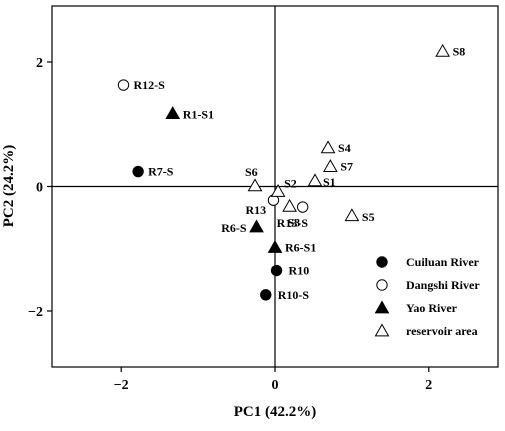  I want to click on x-tick-label: −2, so click(121, 385).